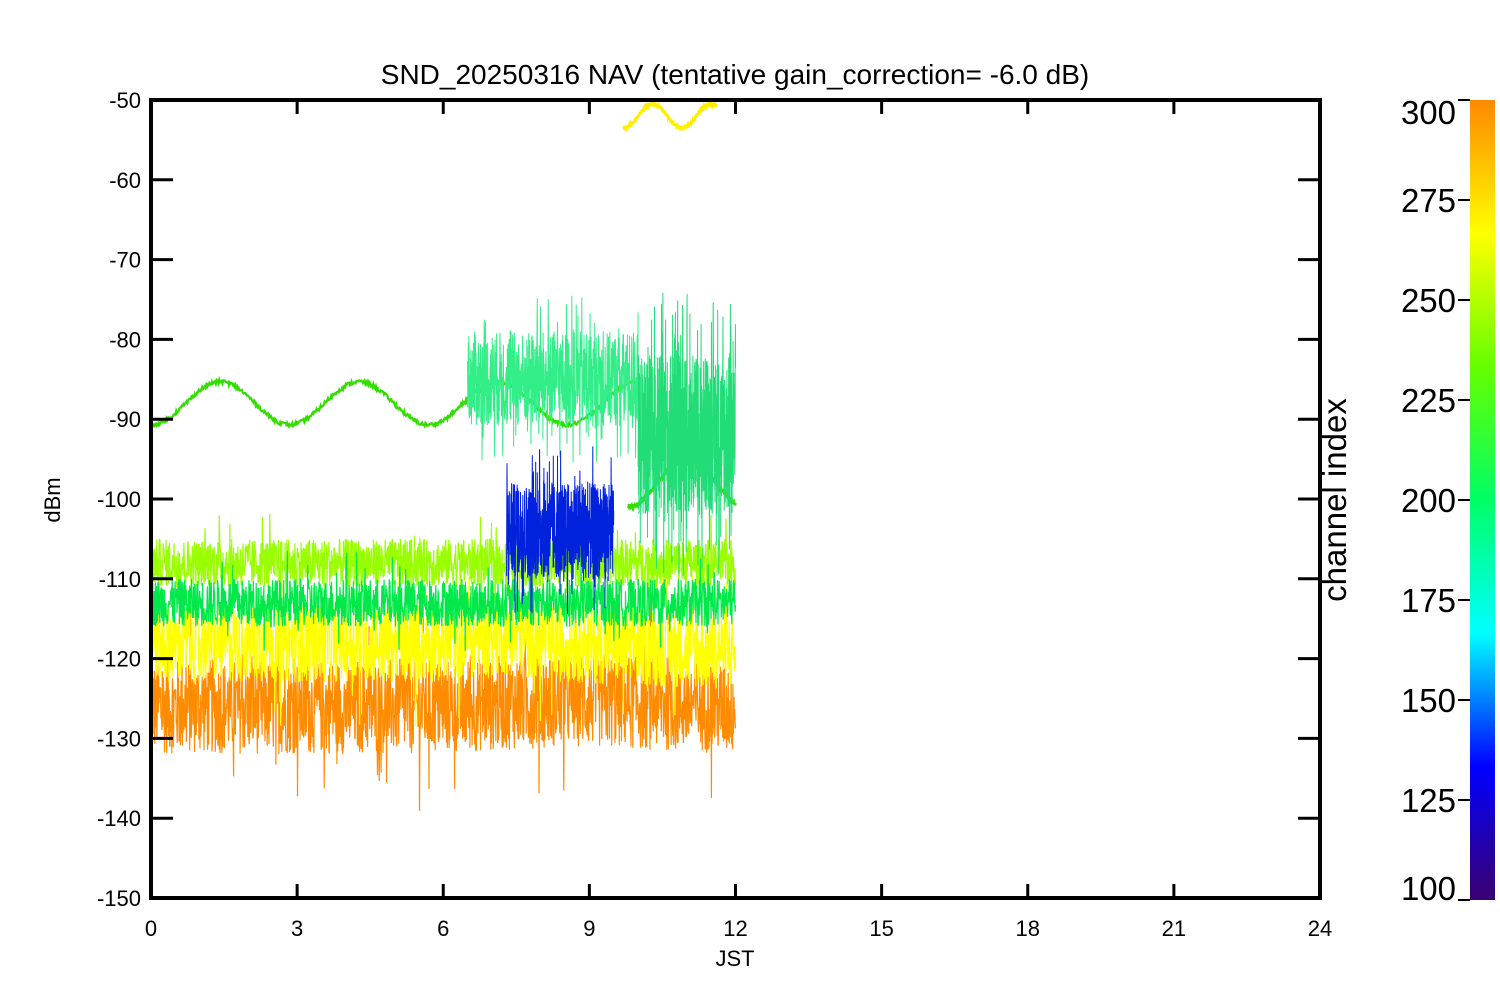 The width and height of the screenshot is (1500, 1000). I want to click on colorbar, so click(1482, 500).